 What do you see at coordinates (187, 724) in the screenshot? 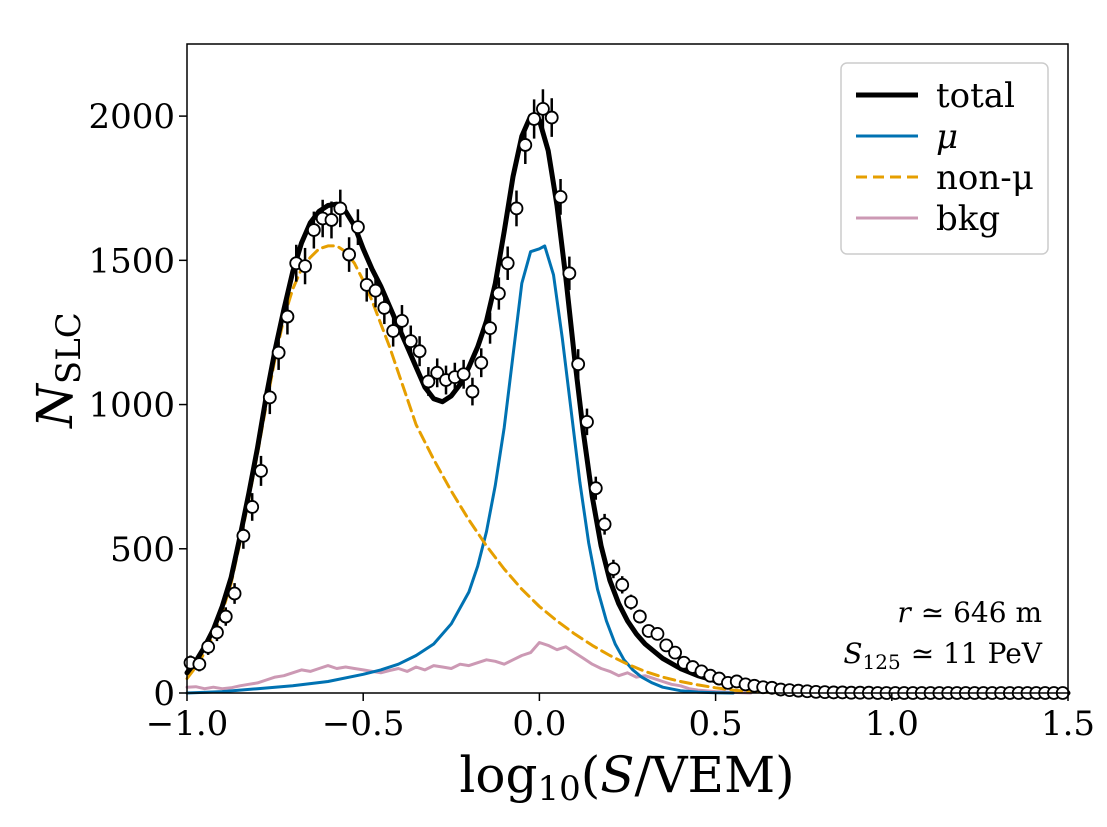
I see `x-tick-label: −1.0` at bounding box center [187, 724].